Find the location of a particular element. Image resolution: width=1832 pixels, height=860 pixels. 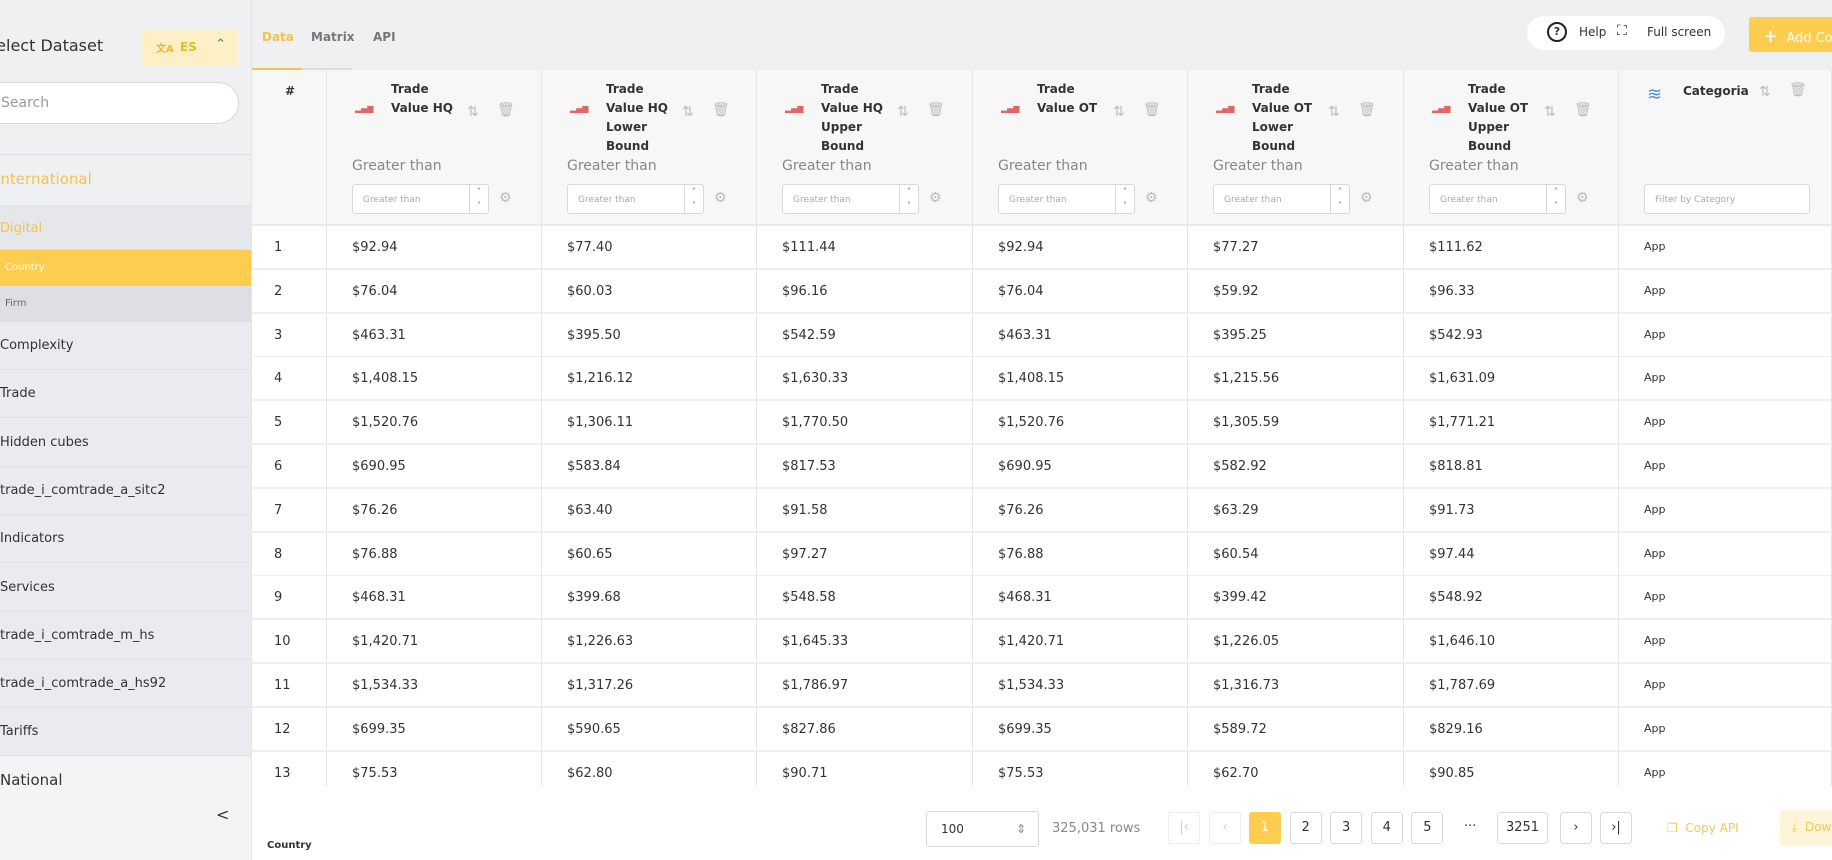

page-button: 4 is located at coordinates (1386, 828).